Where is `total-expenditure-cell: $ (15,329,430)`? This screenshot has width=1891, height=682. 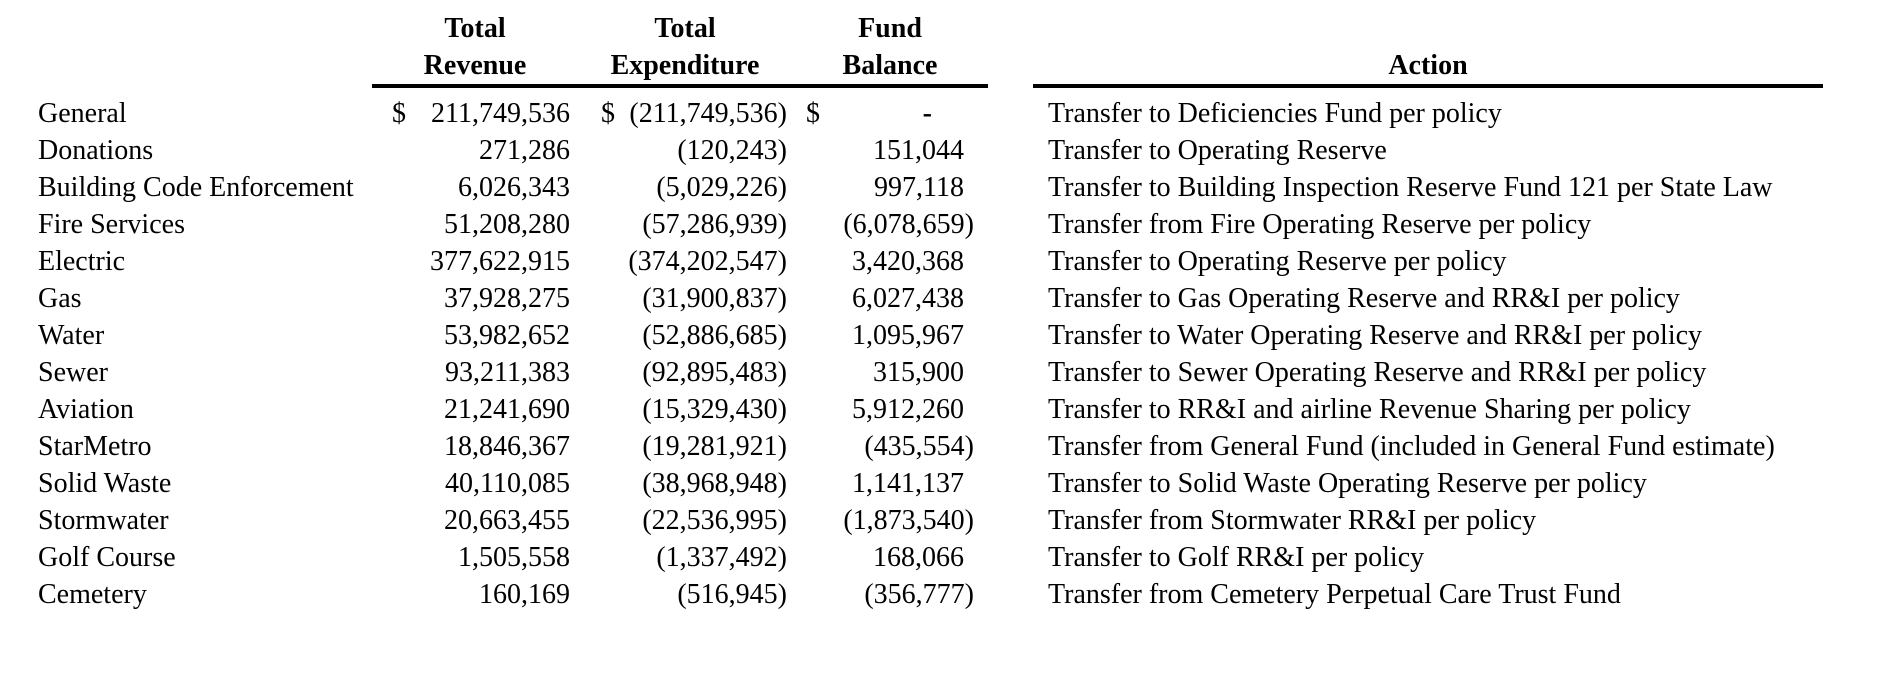 total-expenditure-cell: $ (15,329,430) is located at coordinates (685, 409).